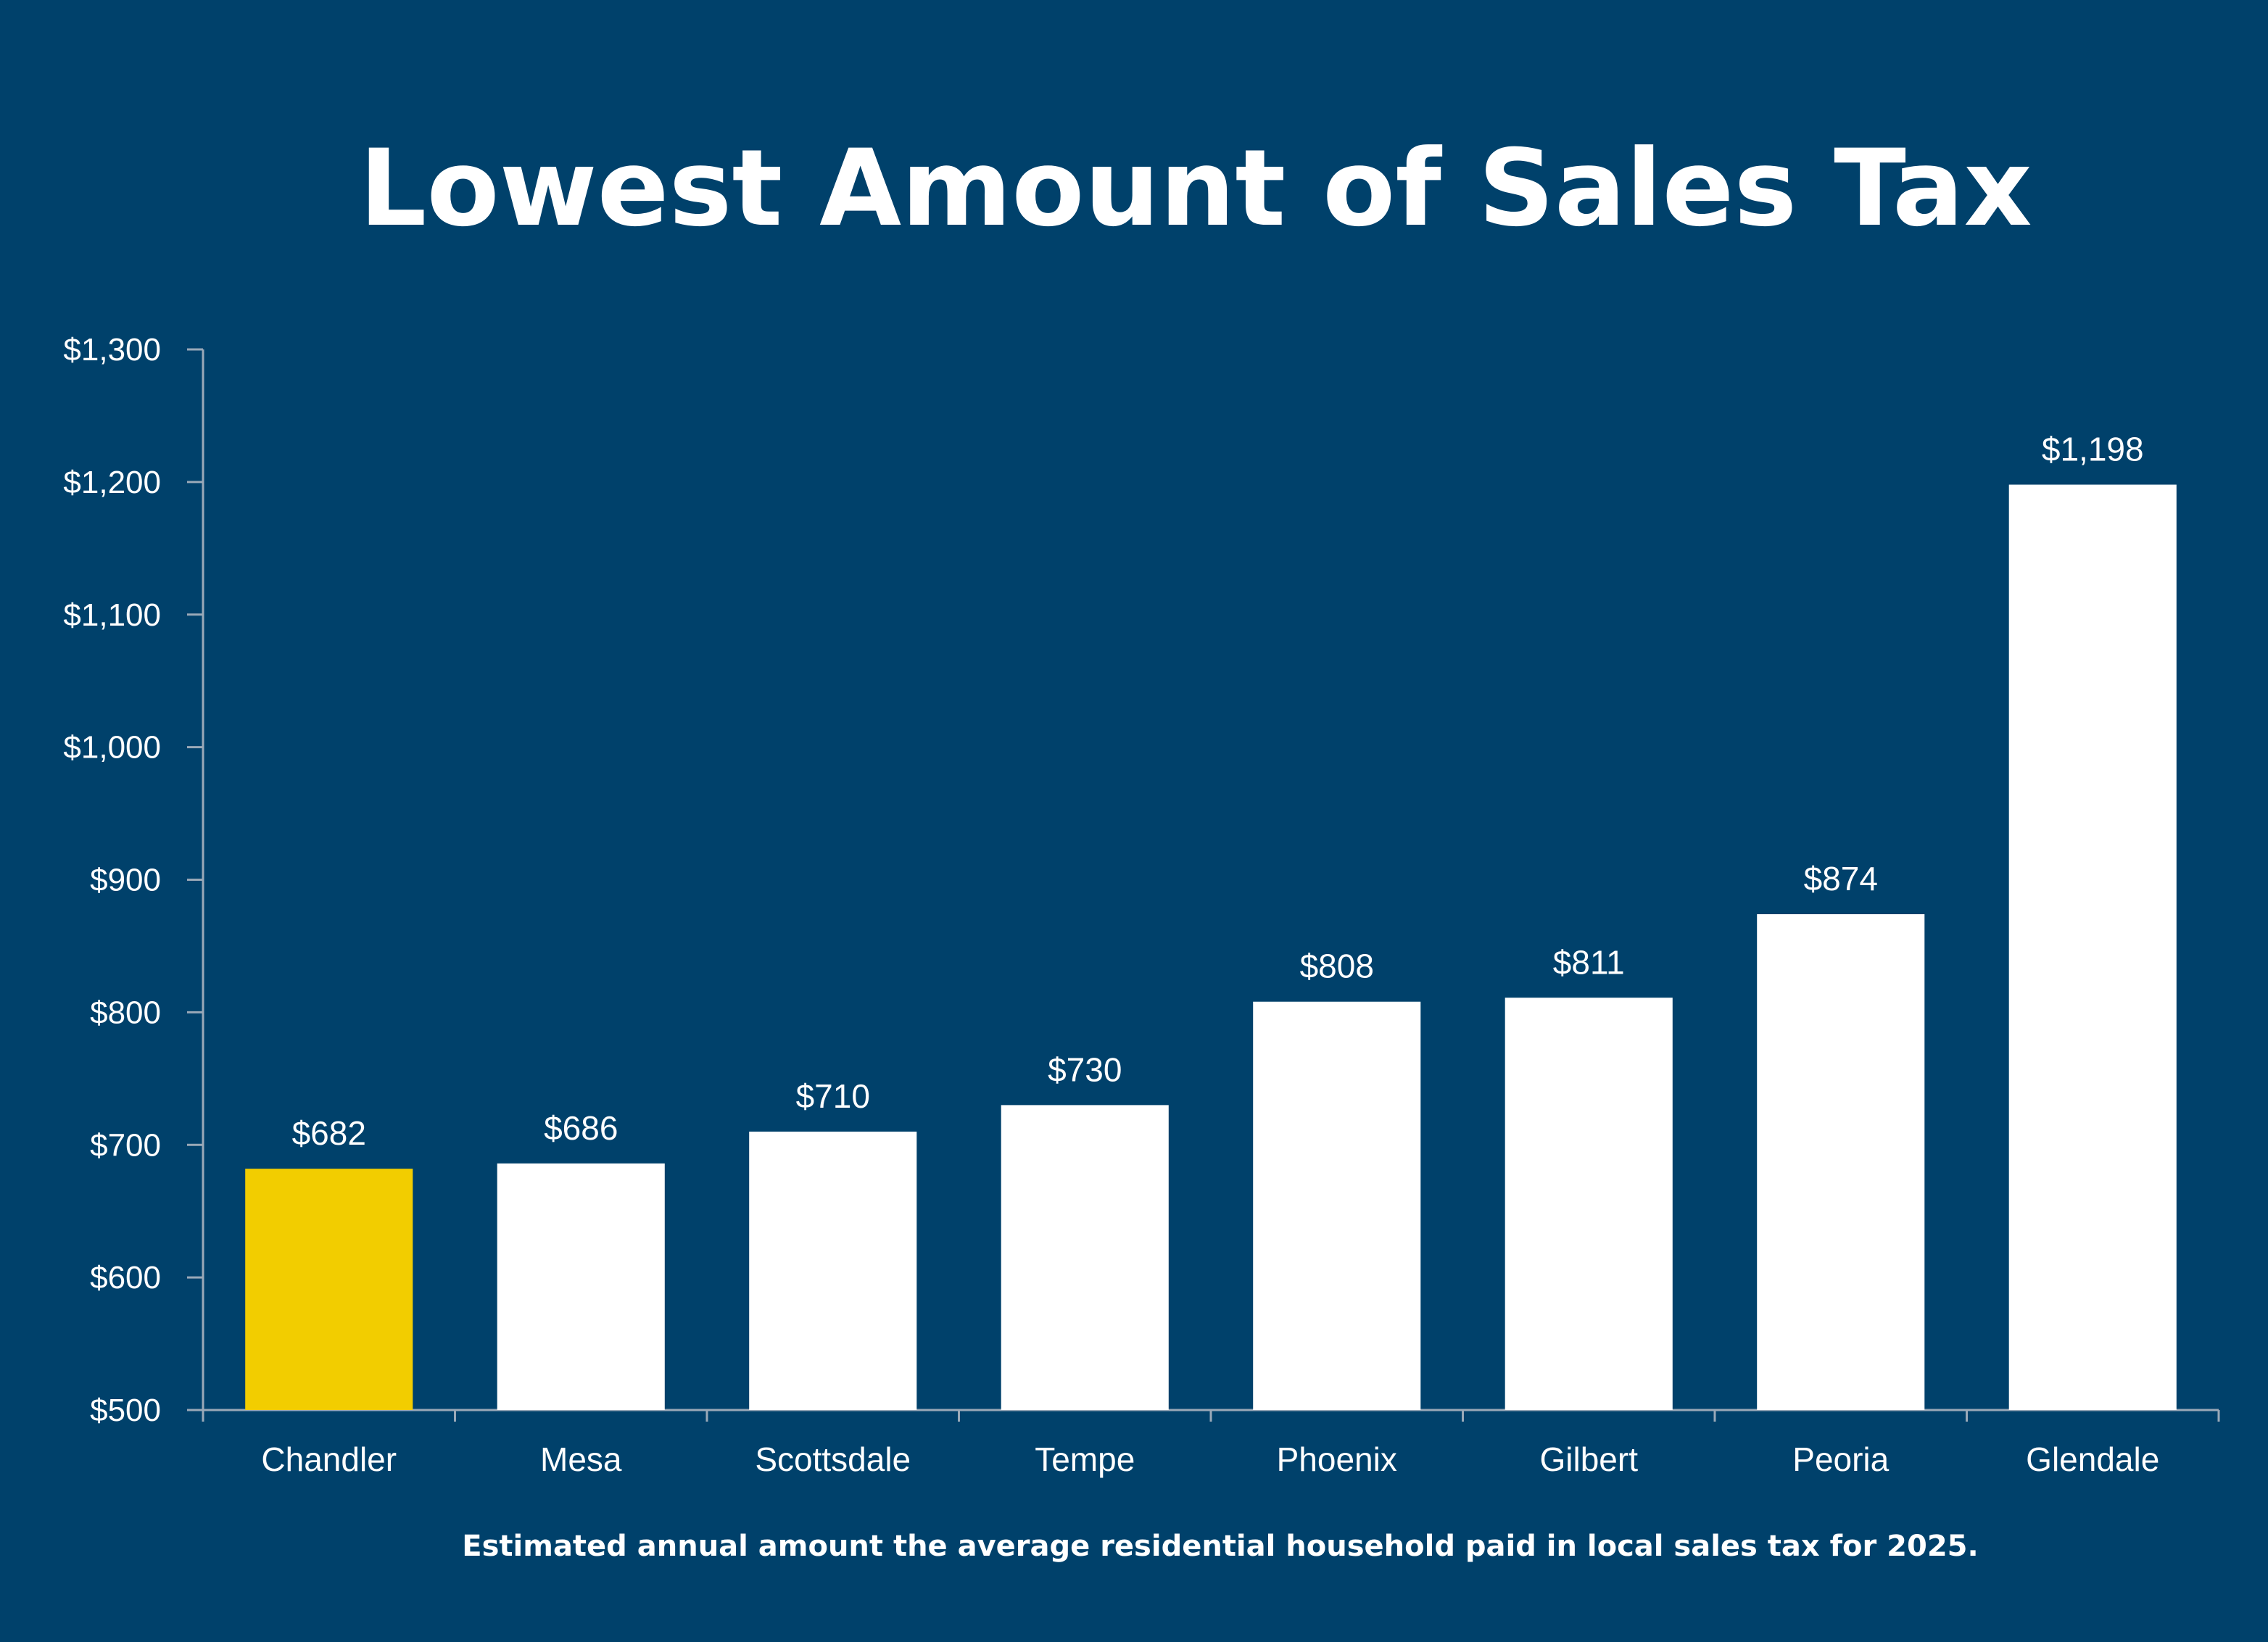 The height and width of the screenshot is (1642, 2268). Describe the element at coordinates (2093, 449) in the screenshot. I see `data-label-glendale: $1,198` at that location.